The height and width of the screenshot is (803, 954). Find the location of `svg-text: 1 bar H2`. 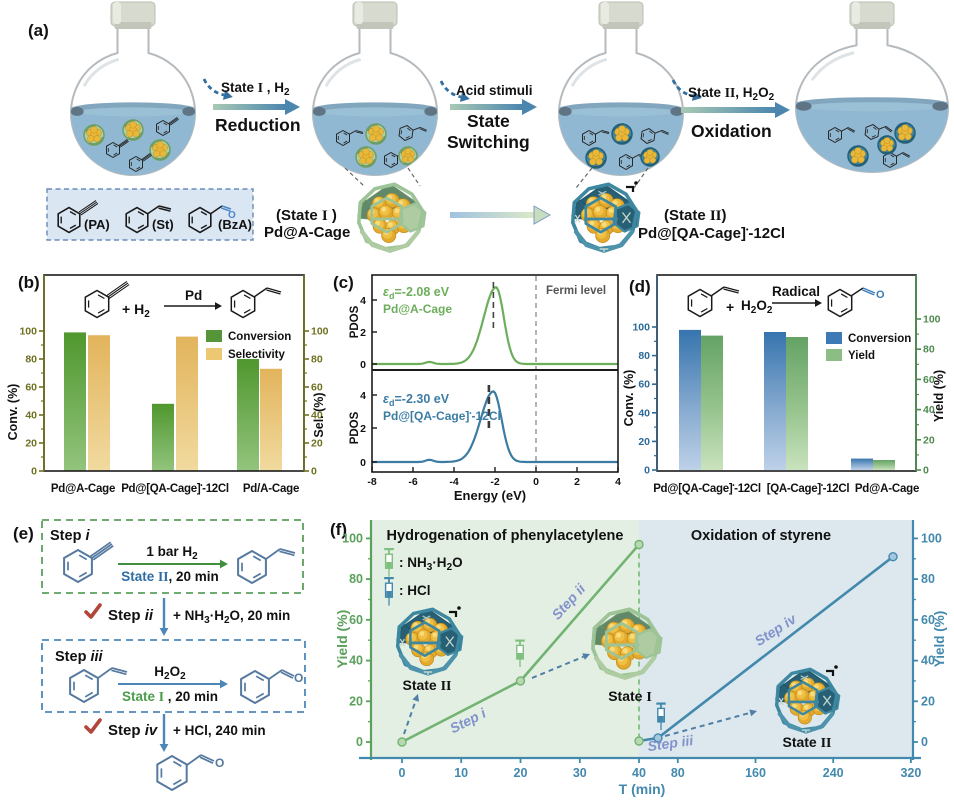

svg-text: 1 bar H2 is located at coordinates (172, 553).